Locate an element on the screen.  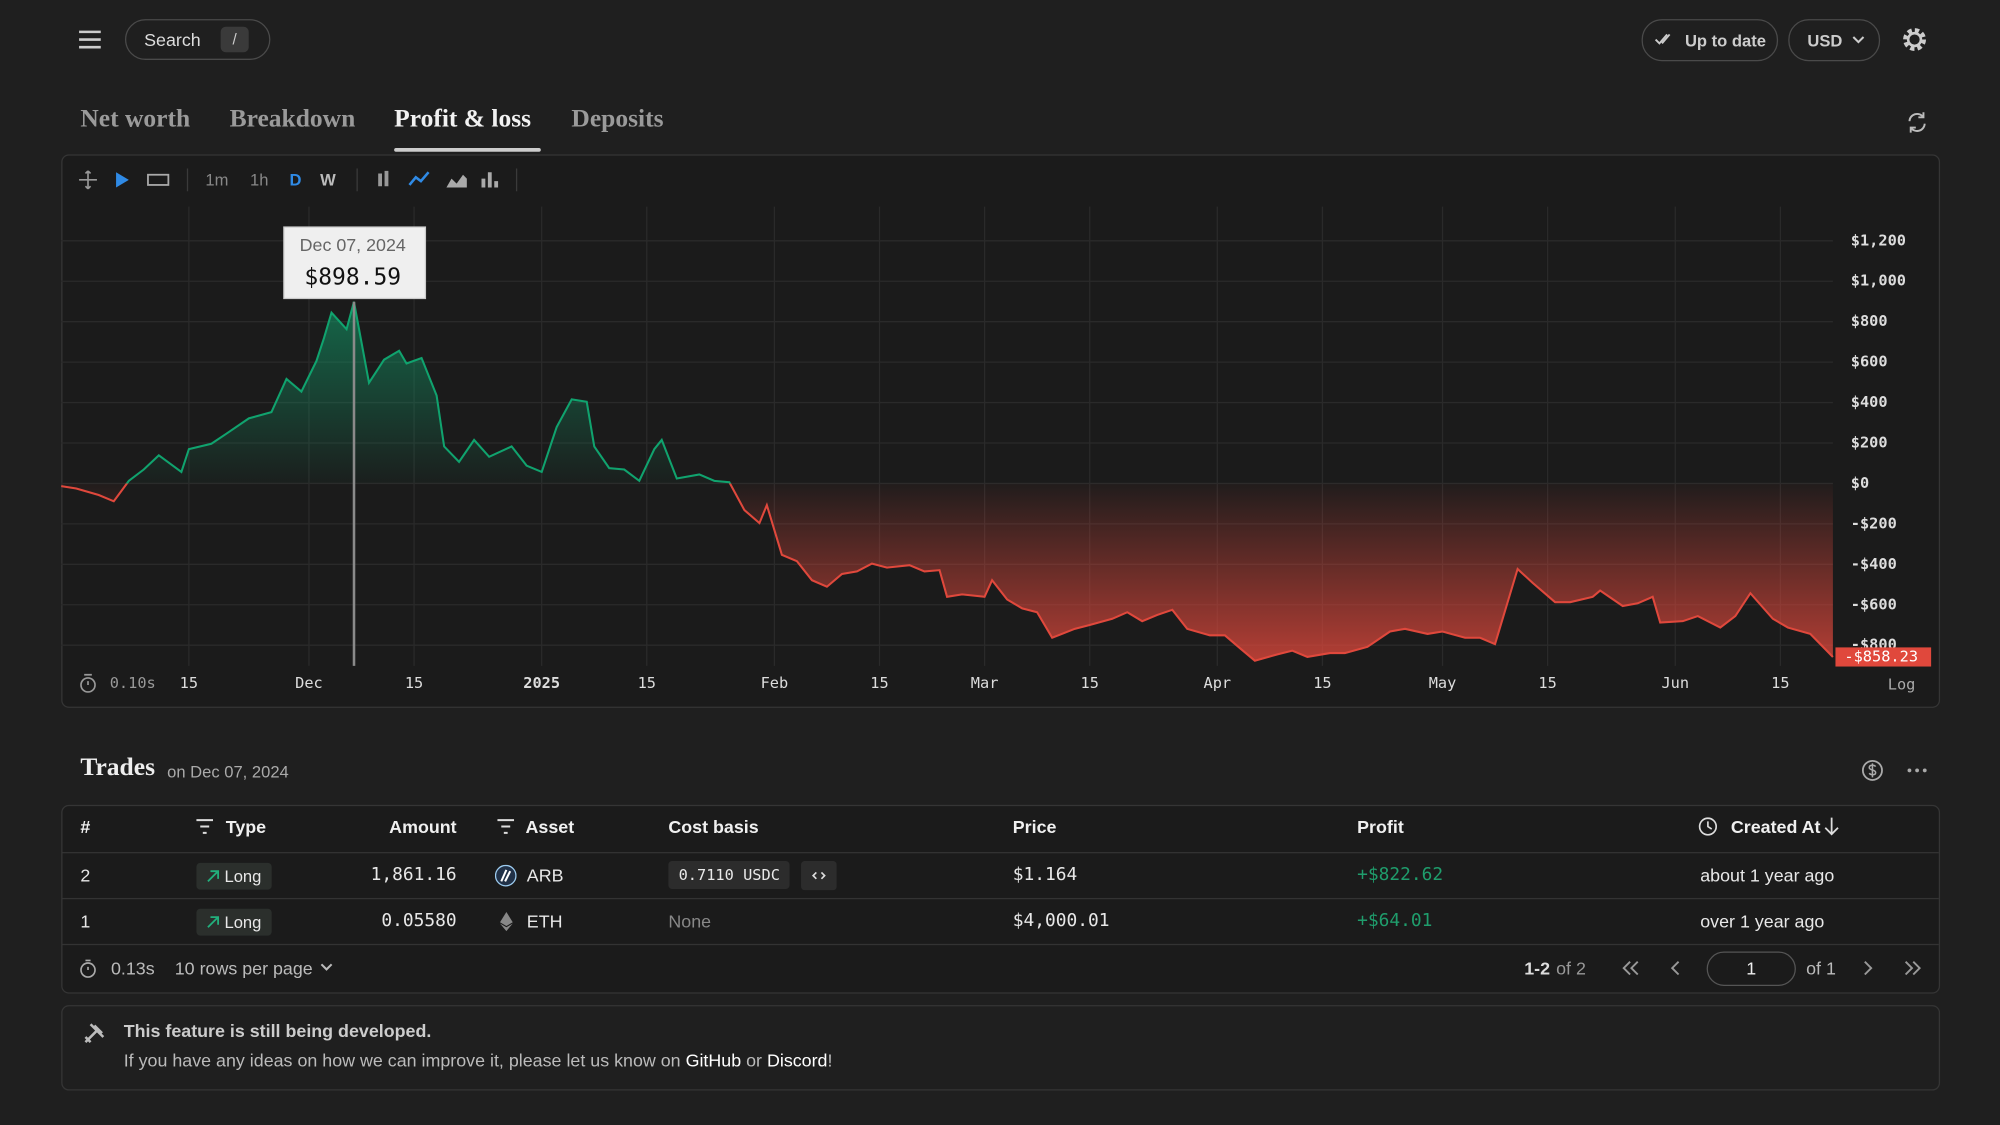
pager-arrows is located at coordinates (1773, 968).